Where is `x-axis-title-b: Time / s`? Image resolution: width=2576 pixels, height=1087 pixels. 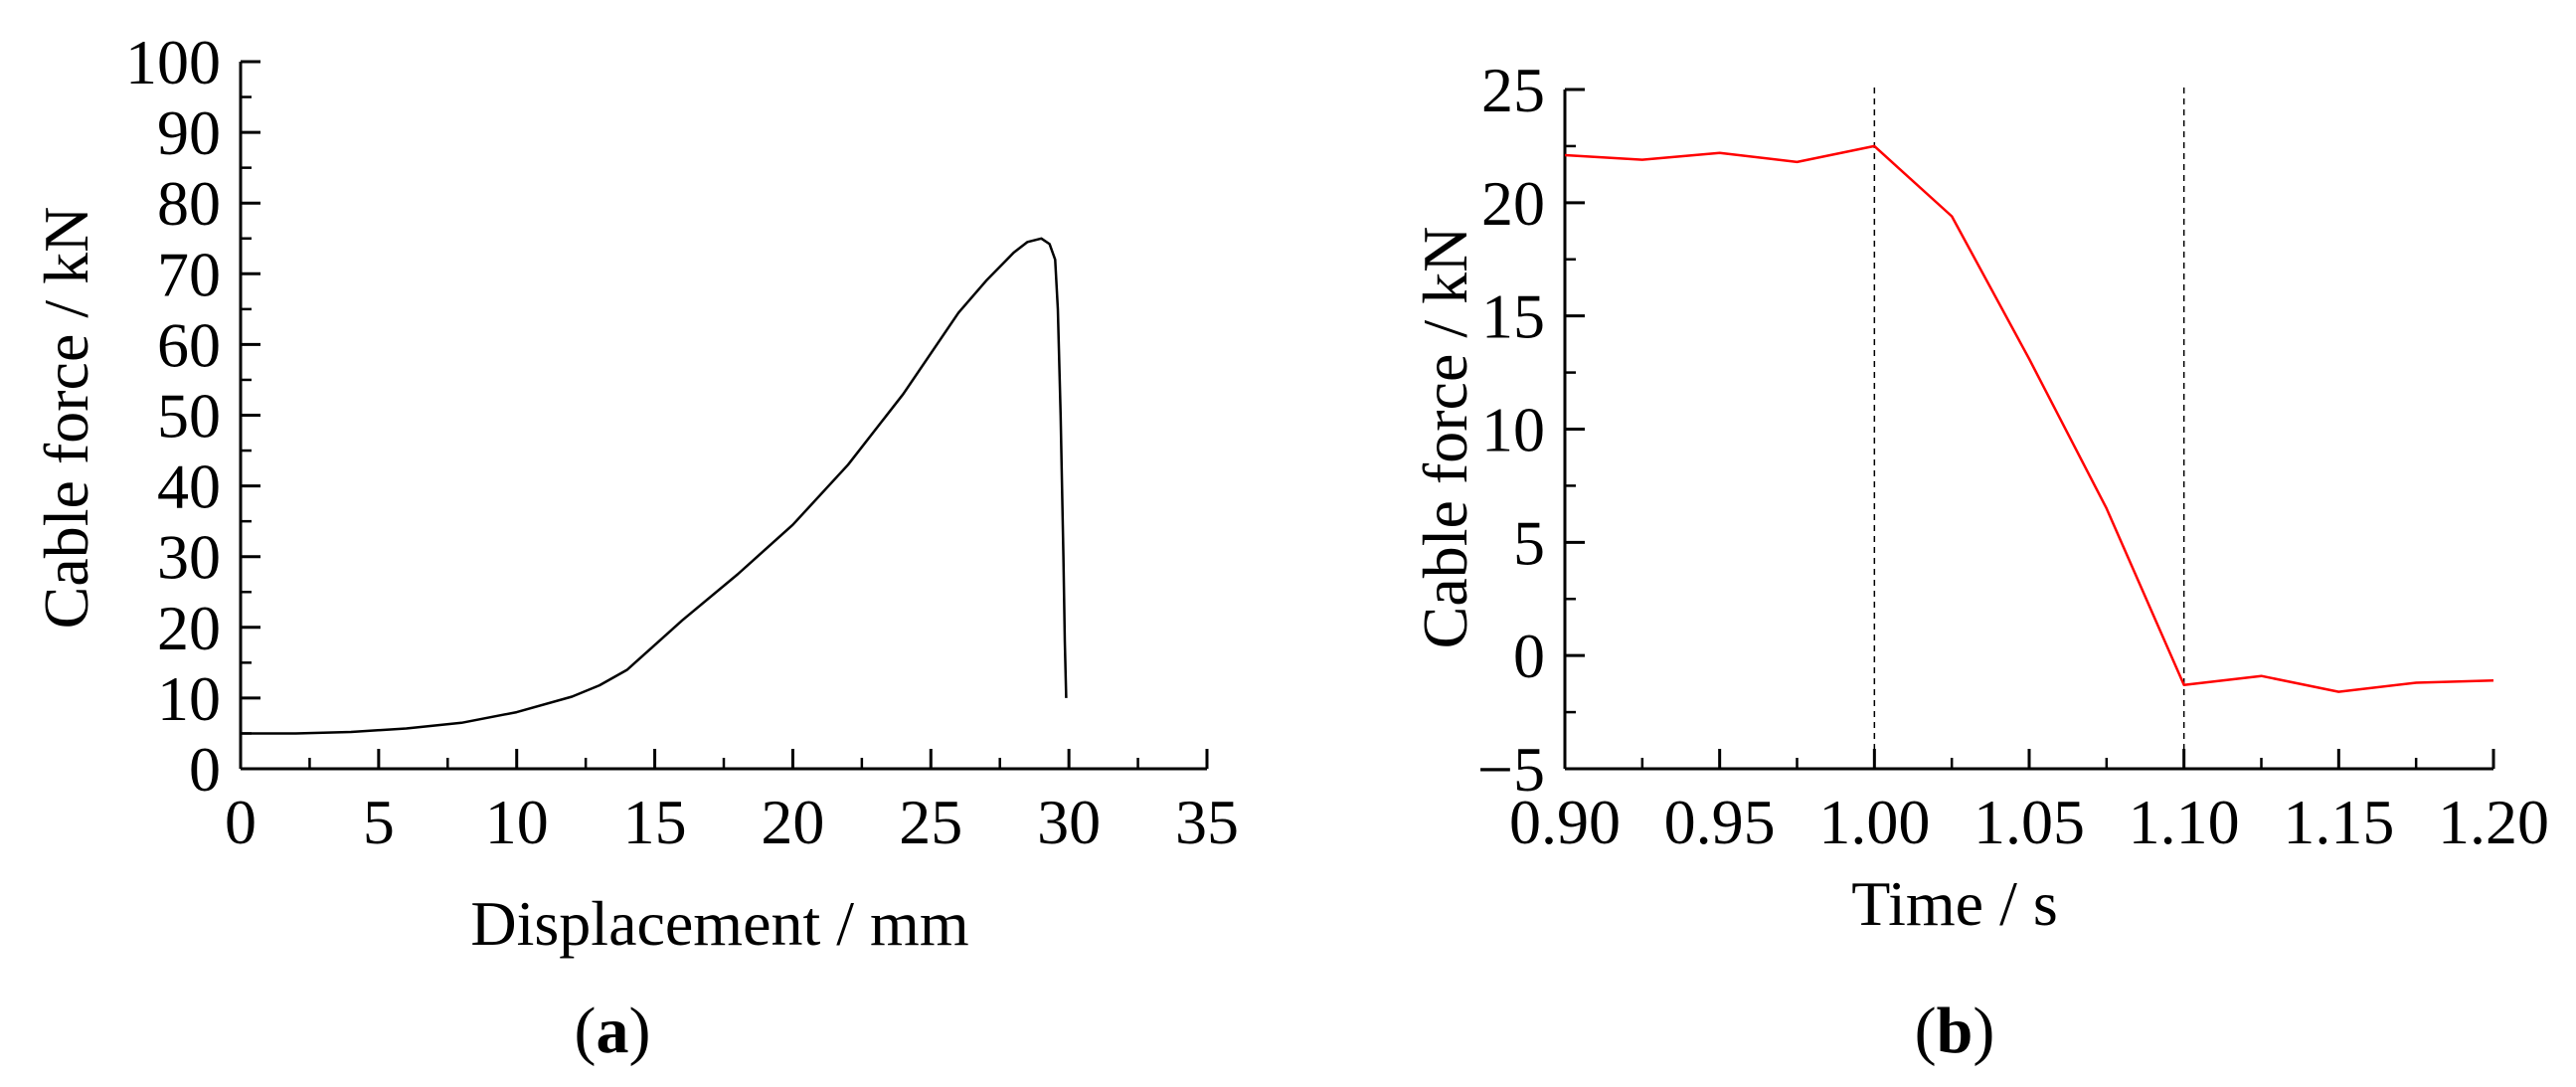 x-axis-title-b: Time / s is located at coordinates (1954, 904).